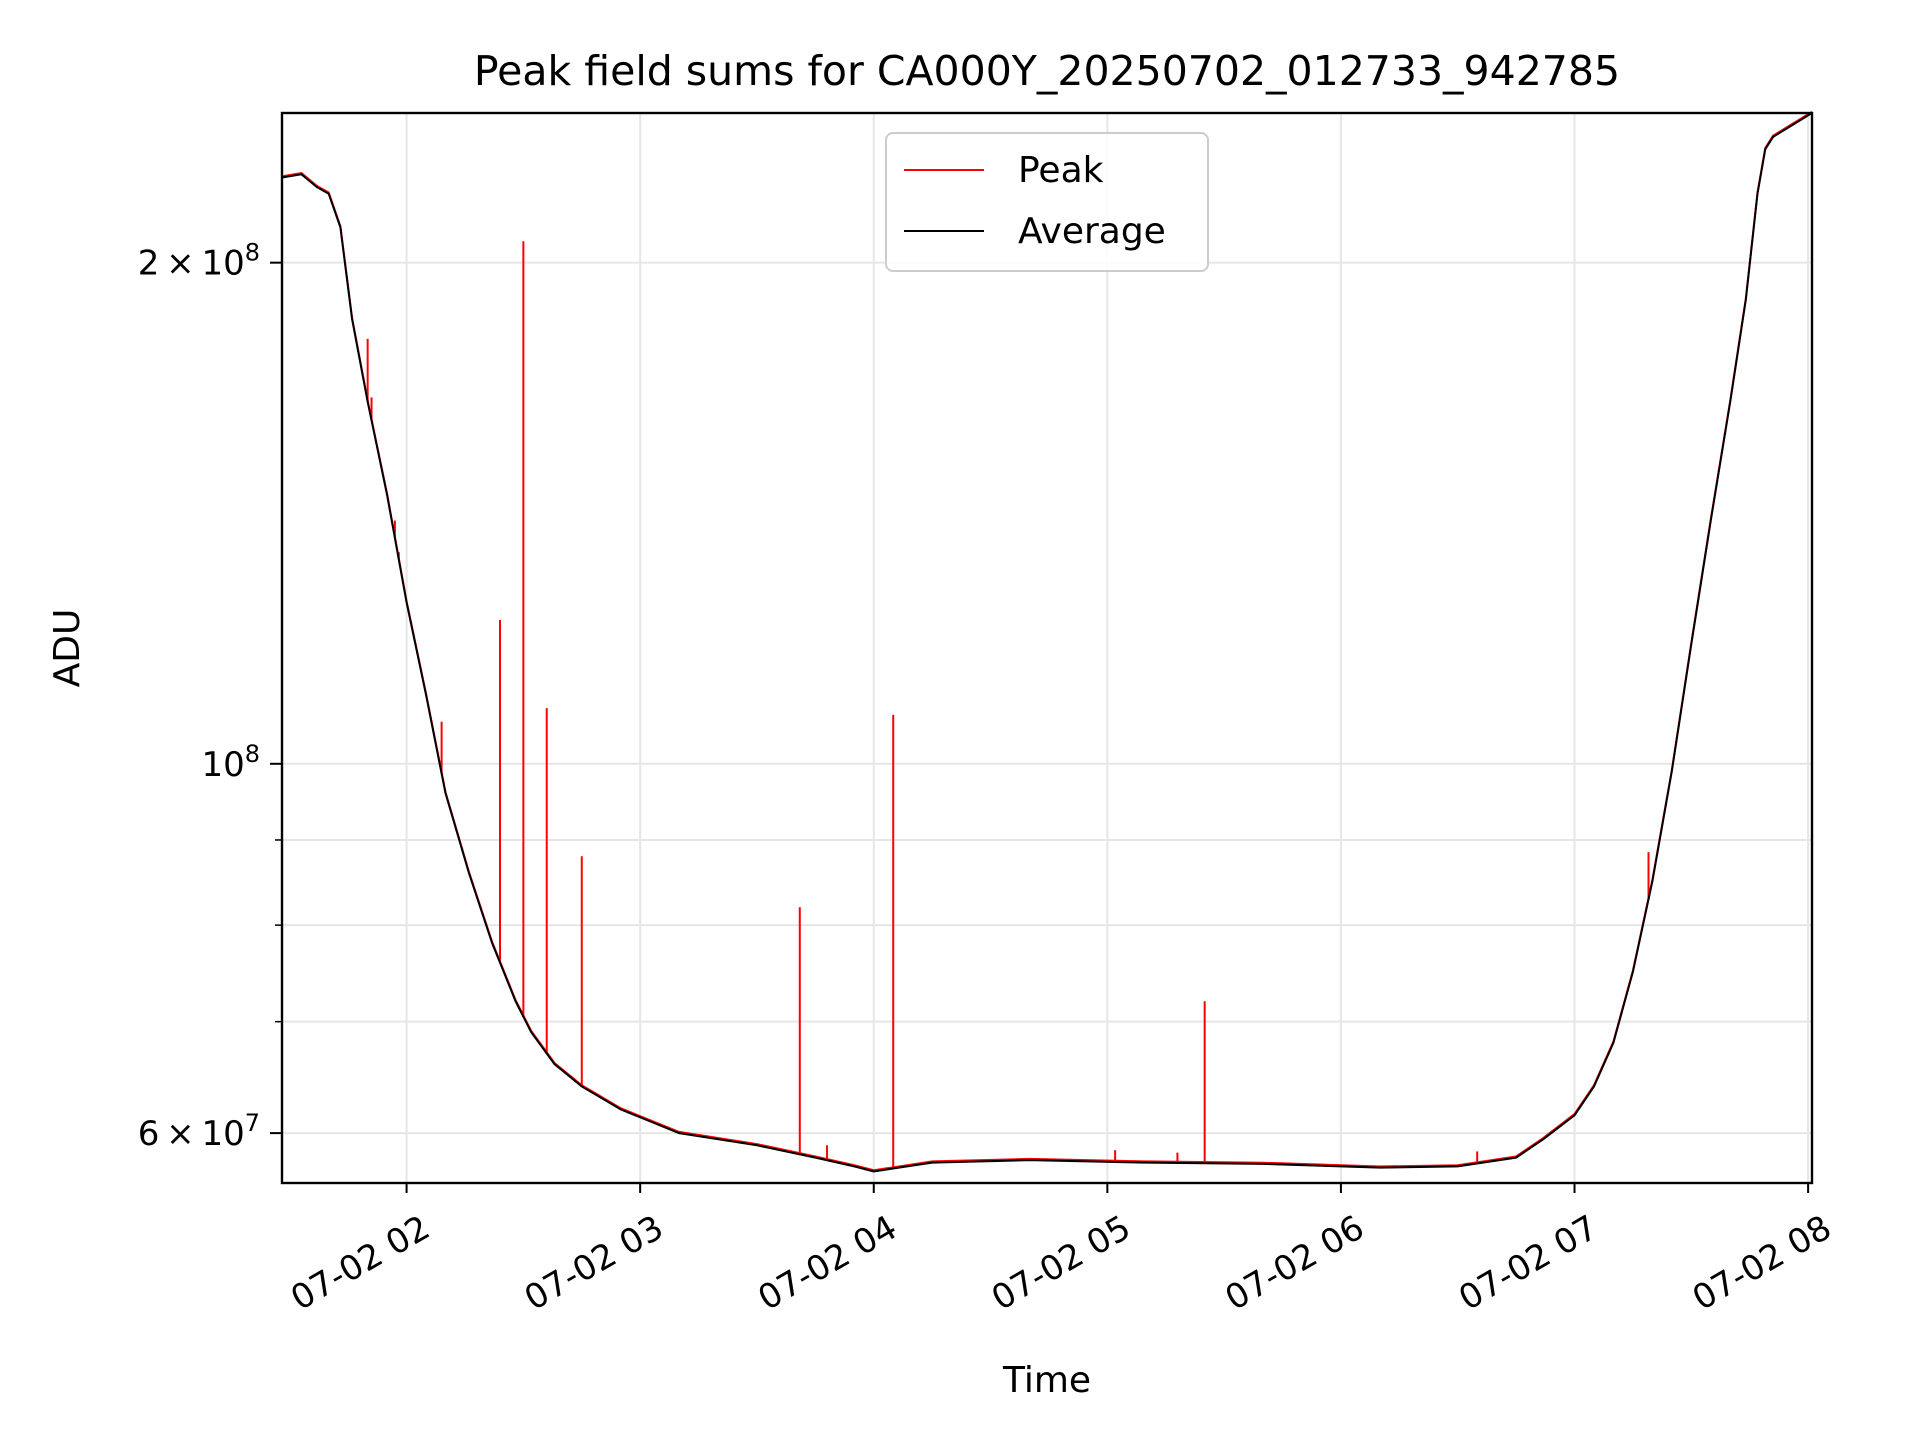  Describe the element at coordinates (1061, 170) in the screenshot. I see `legend-label-peak: Peak` at that location.